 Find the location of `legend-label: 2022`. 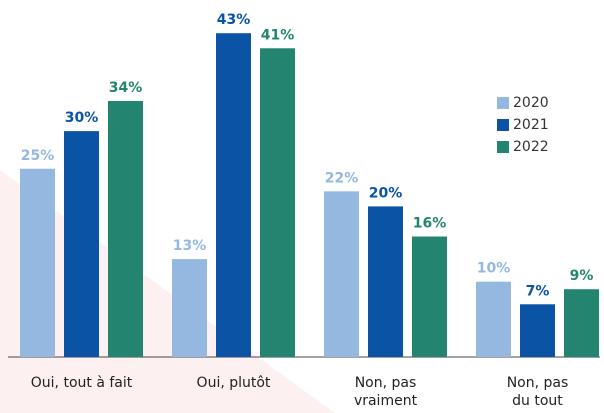

legend-label: 2022 is located at coordinates (531, 147).